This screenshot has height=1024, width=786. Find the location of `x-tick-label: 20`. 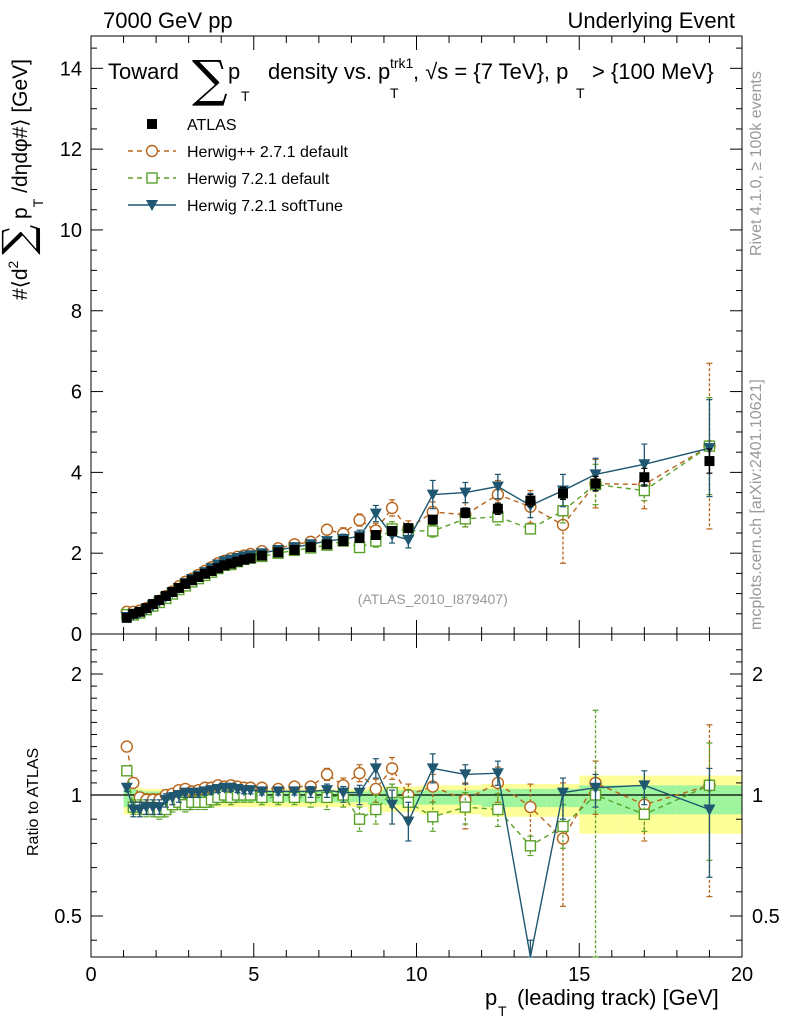

x-tick-label: 20 is located at coordinates (742, 975).